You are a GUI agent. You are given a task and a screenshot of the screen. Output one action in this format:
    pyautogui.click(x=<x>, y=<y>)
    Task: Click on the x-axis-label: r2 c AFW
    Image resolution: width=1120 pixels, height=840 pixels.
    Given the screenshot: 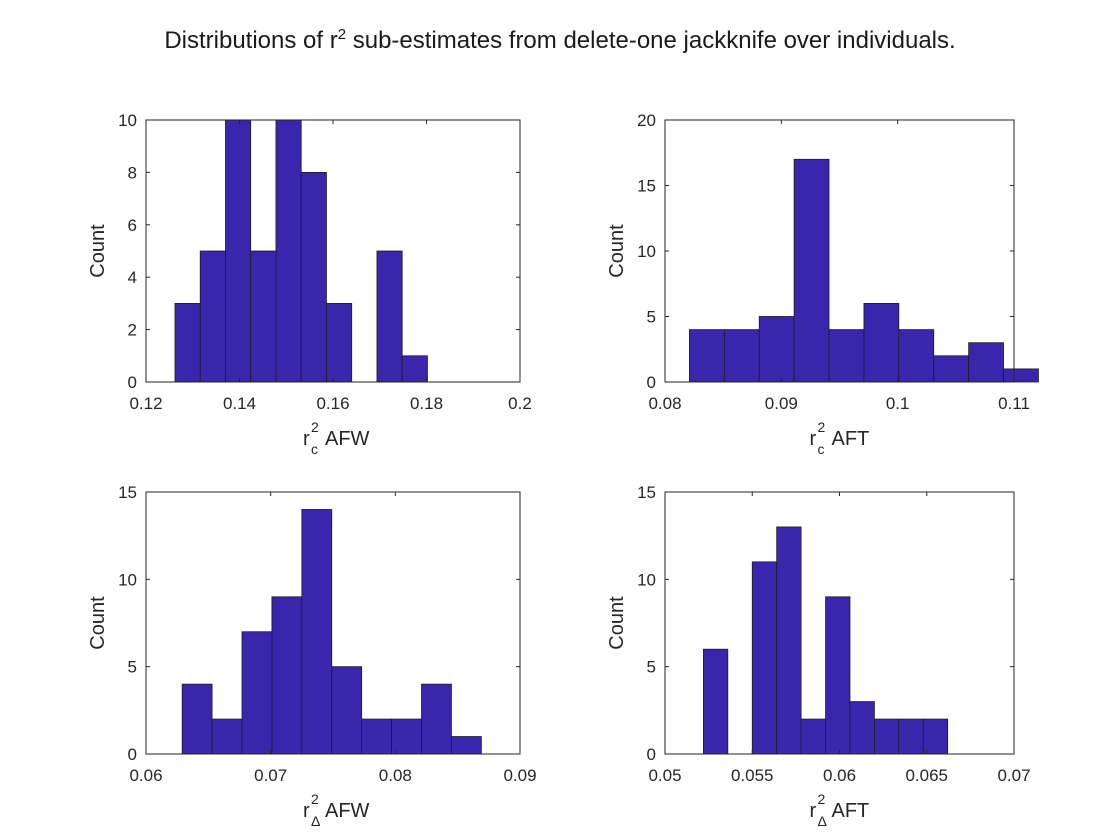 What is the action you would take?
    pyautogui.click(x=336, y=438)
    